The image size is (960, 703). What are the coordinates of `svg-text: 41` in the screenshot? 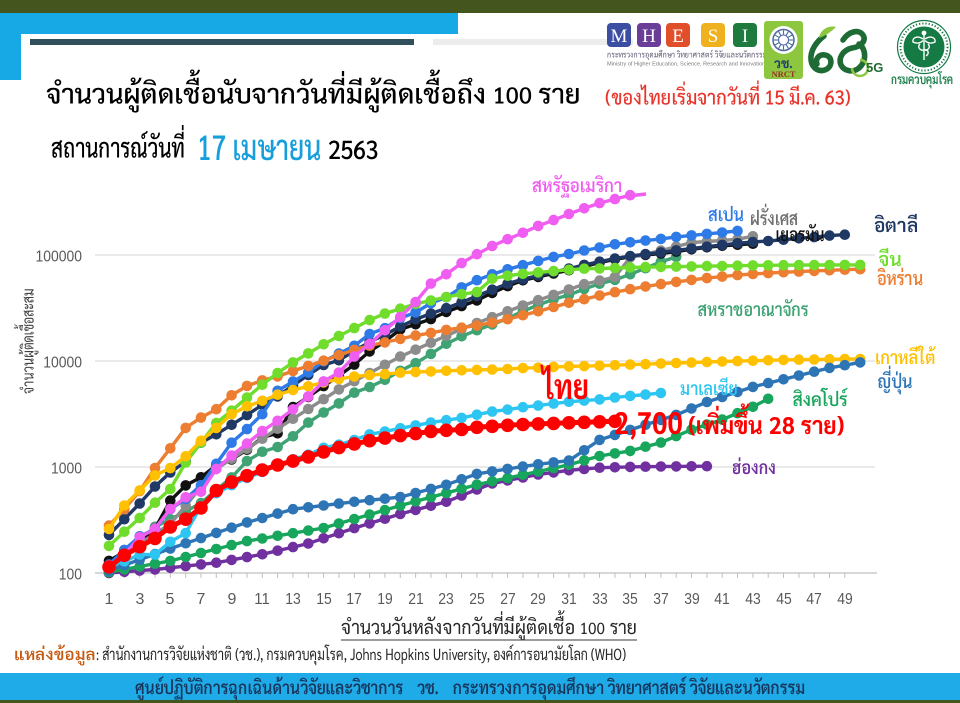 It's located at (722, 599).